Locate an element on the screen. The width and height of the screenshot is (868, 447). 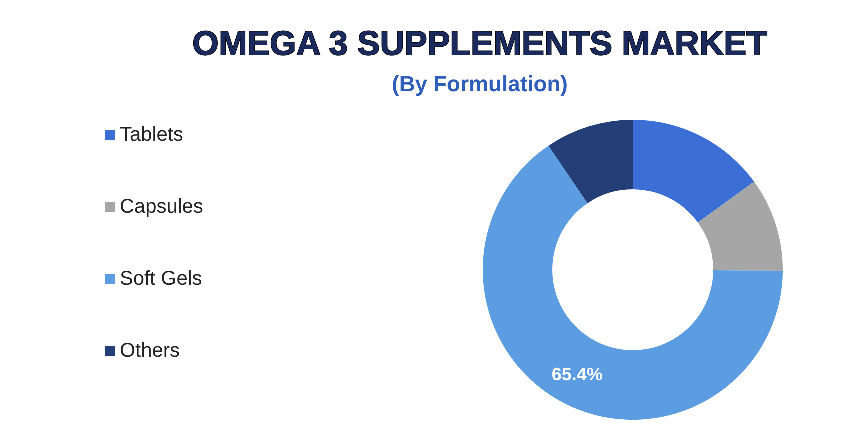
legend-label: Others is located at coordinates (150, 351).